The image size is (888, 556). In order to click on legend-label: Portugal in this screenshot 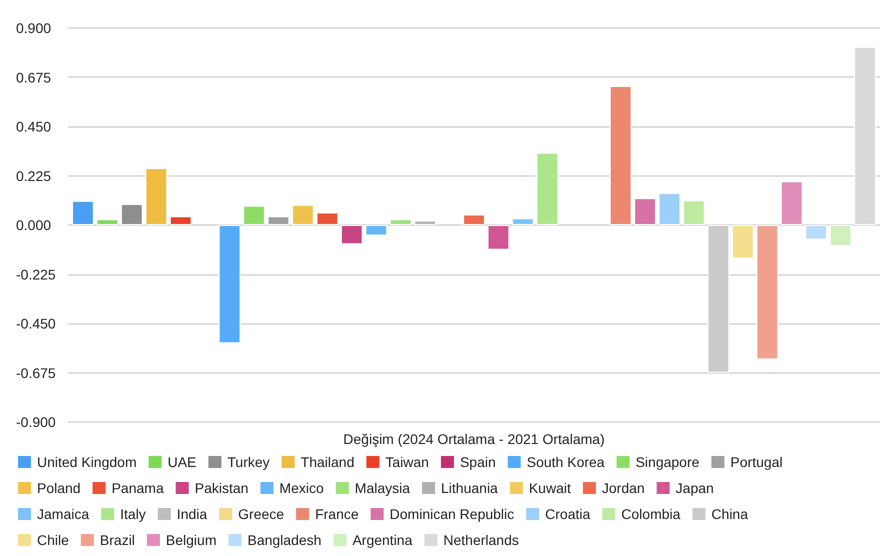, I will do `click(756, 462)`.